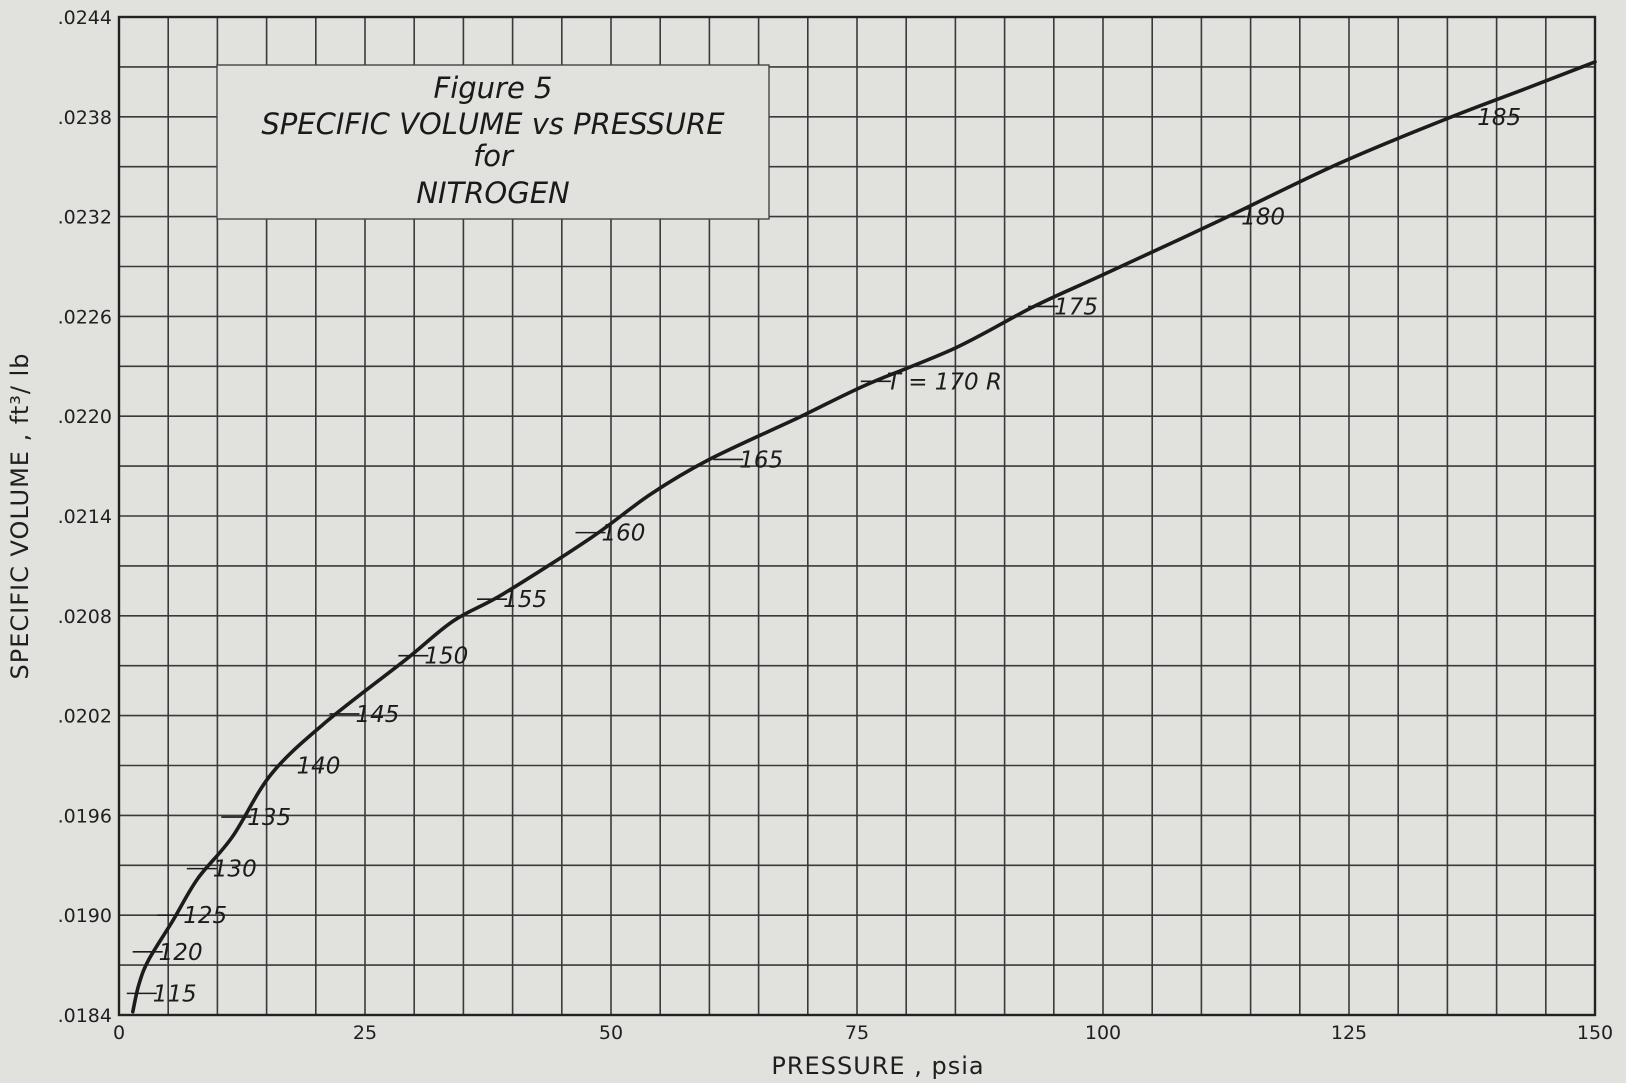 Image resolution: width=1626 pixels, height=1083 pixels. I want to click on temperature-mark: 115, so click(161, 994).